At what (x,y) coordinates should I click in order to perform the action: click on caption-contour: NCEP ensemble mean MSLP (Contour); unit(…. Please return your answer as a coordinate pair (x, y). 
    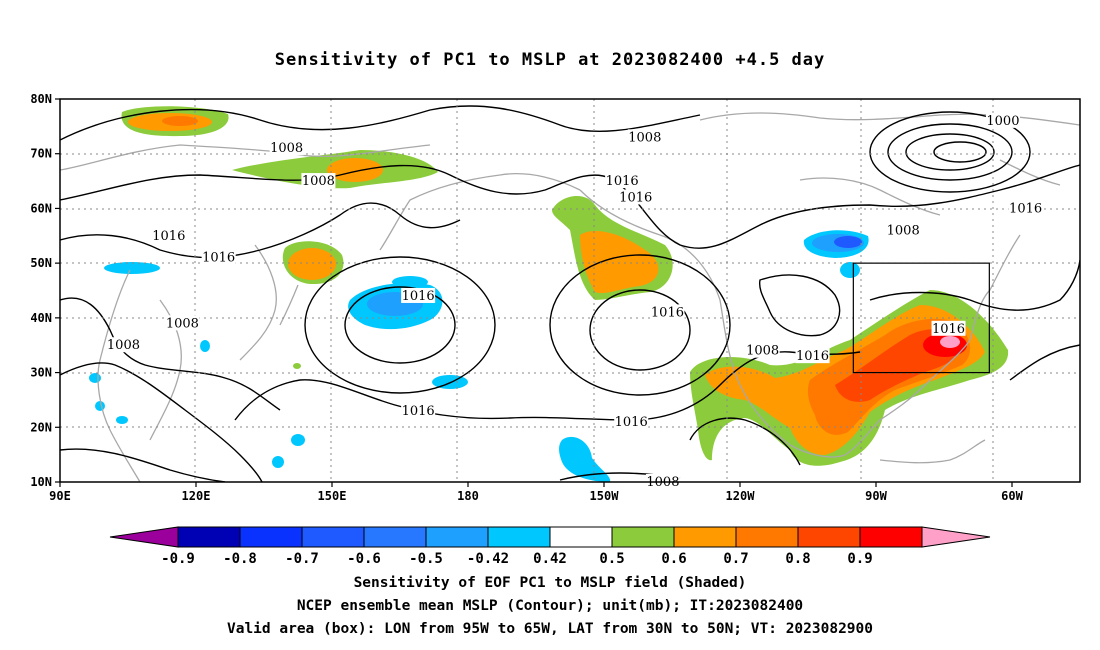
    Looking at the image, I should click on (550, 606).